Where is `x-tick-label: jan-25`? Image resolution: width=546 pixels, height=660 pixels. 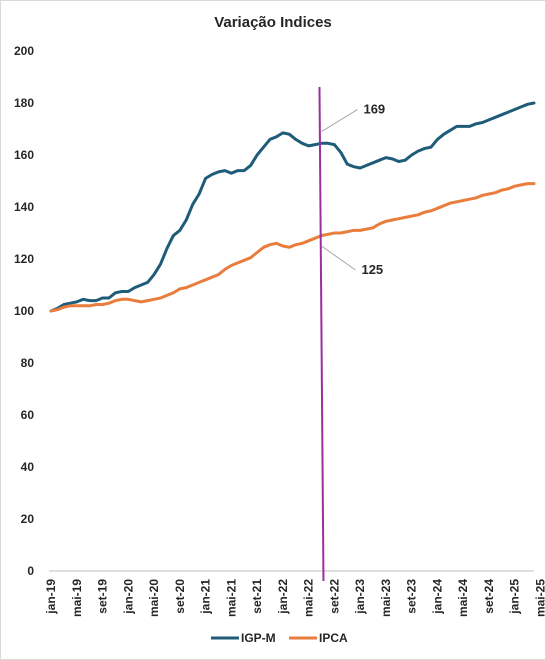
x-tick-label: jan-25 is located at coordinates (515, 597).